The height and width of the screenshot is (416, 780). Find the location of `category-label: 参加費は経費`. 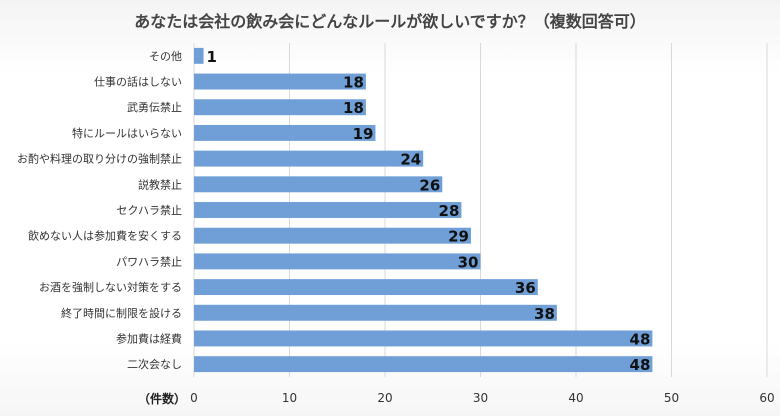

category-label: 参加費は経費 is located at coordinates (149, 338).